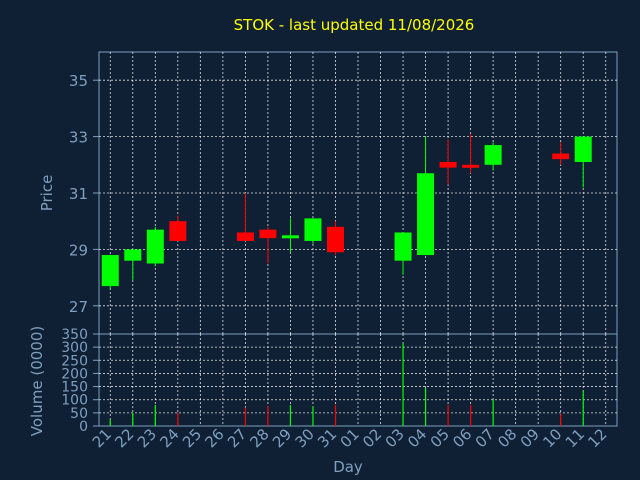 The image size is (640, 480). I want to click on x-axis-label: Day, so click(348, 467).